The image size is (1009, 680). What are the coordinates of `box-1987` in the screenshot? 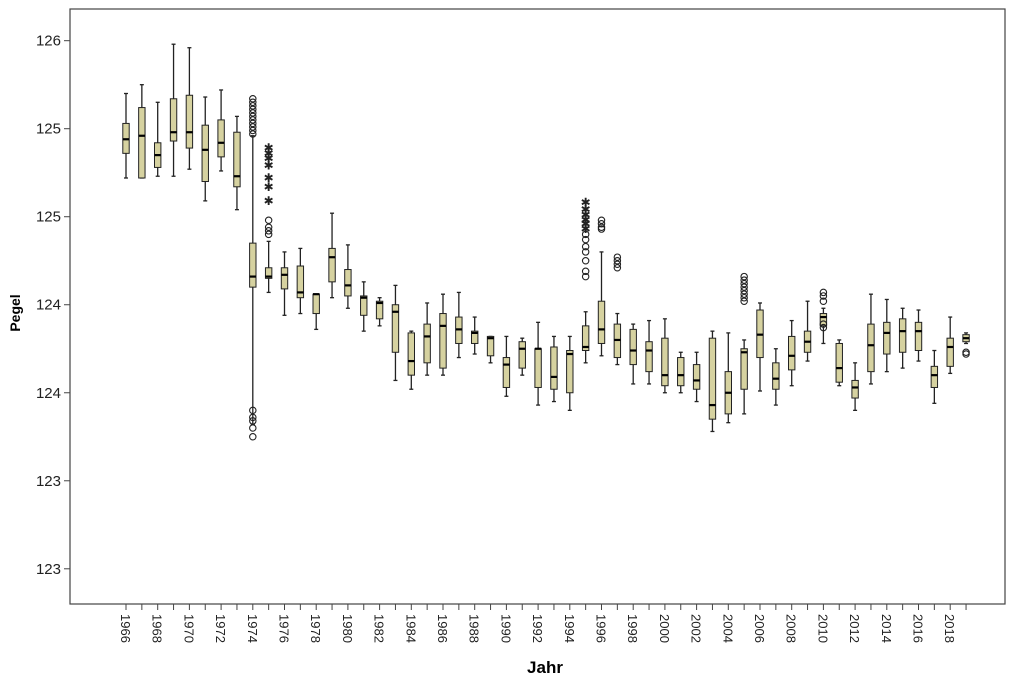 It's located at (459, 325).